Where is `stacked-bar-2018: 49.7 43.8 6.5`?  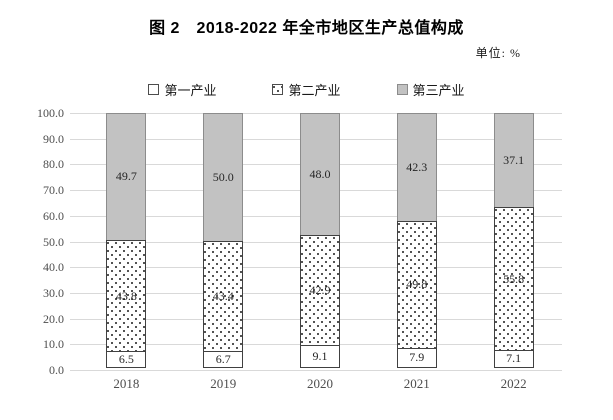
stacked-bar-2018: 49.7 43.8 6.5 is located at coordinates (126, 241).